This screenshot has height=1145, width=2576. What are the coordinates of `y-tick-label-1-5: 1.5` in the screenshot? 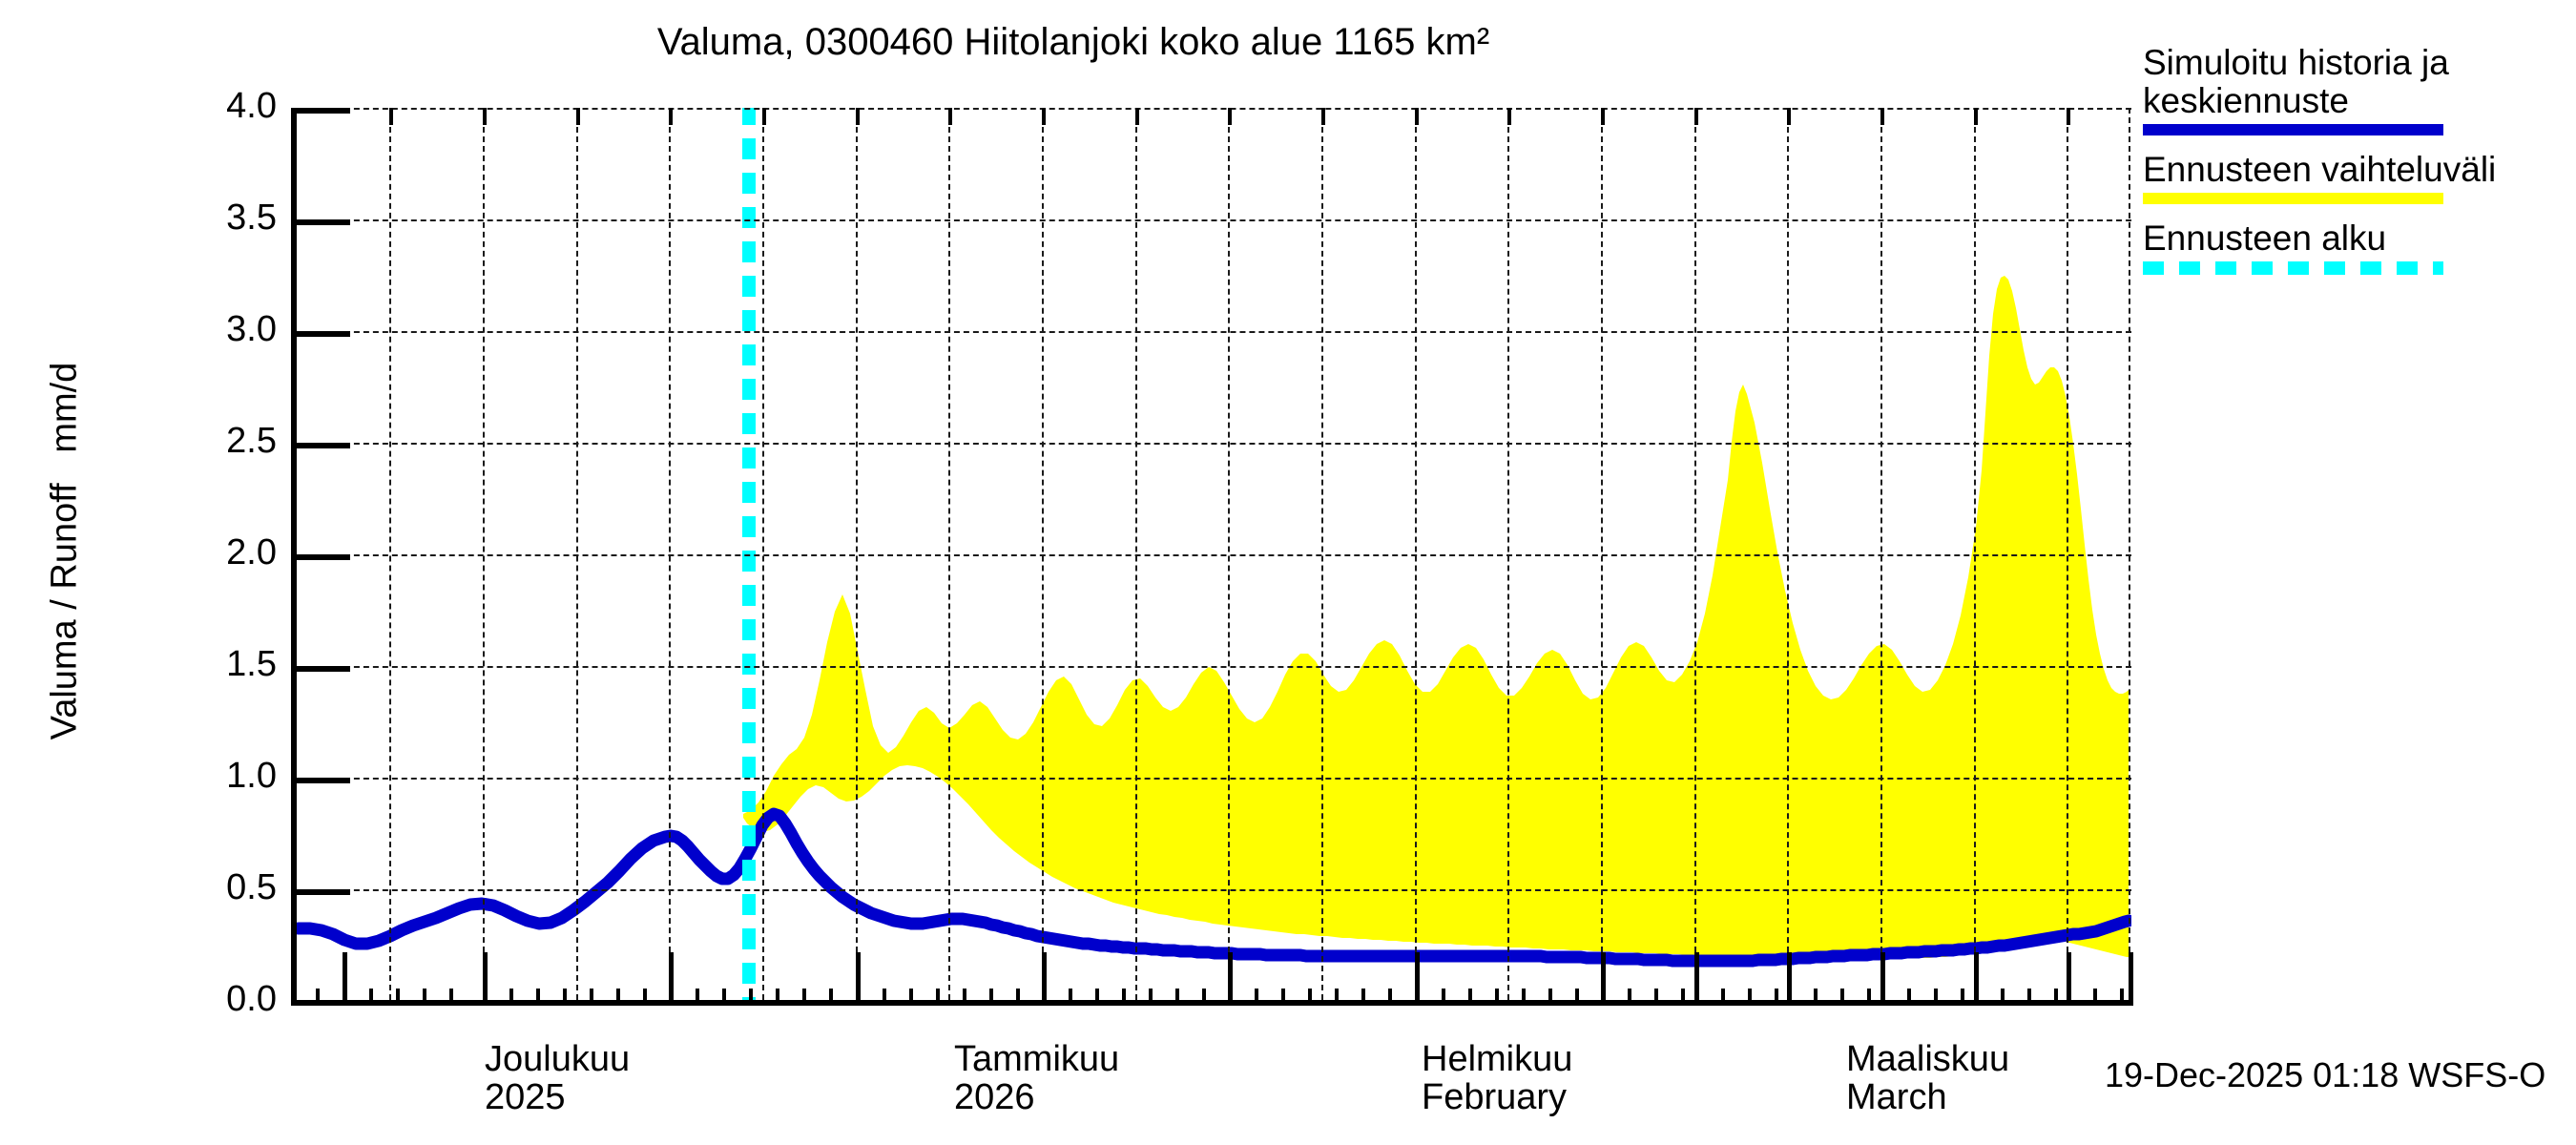 It's located at (251, 664).